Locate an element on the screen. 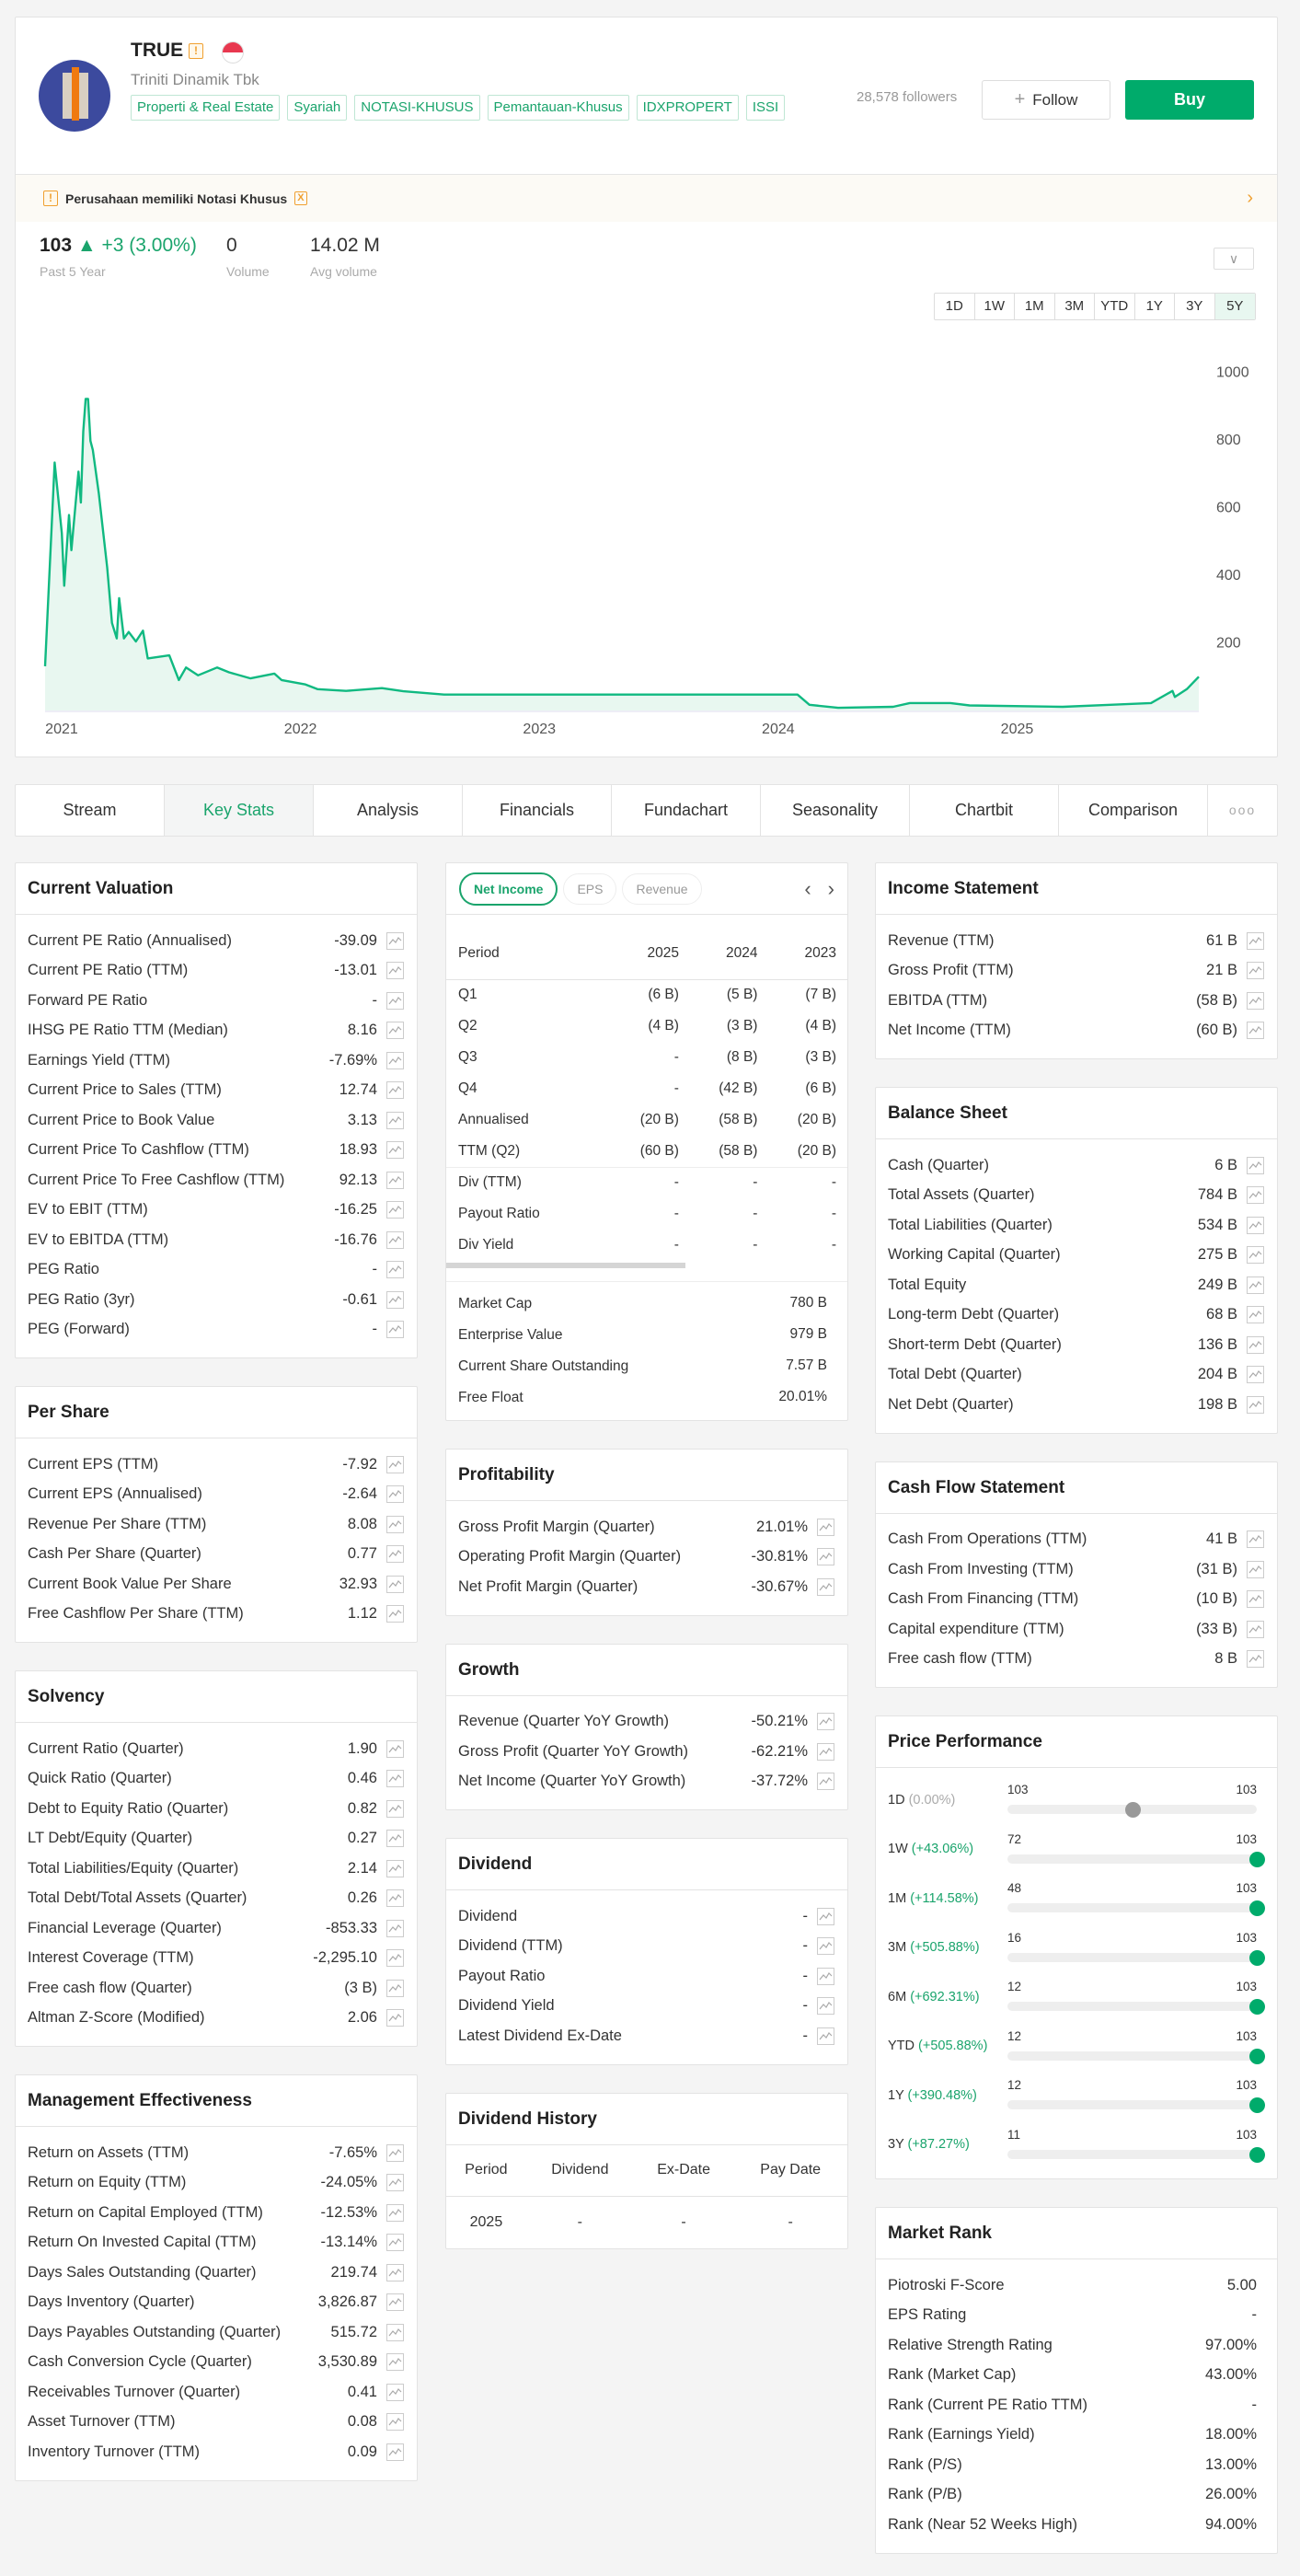 The image size is (1300, 2576). tab-financials: Financials is located at coordinates (537, 810).